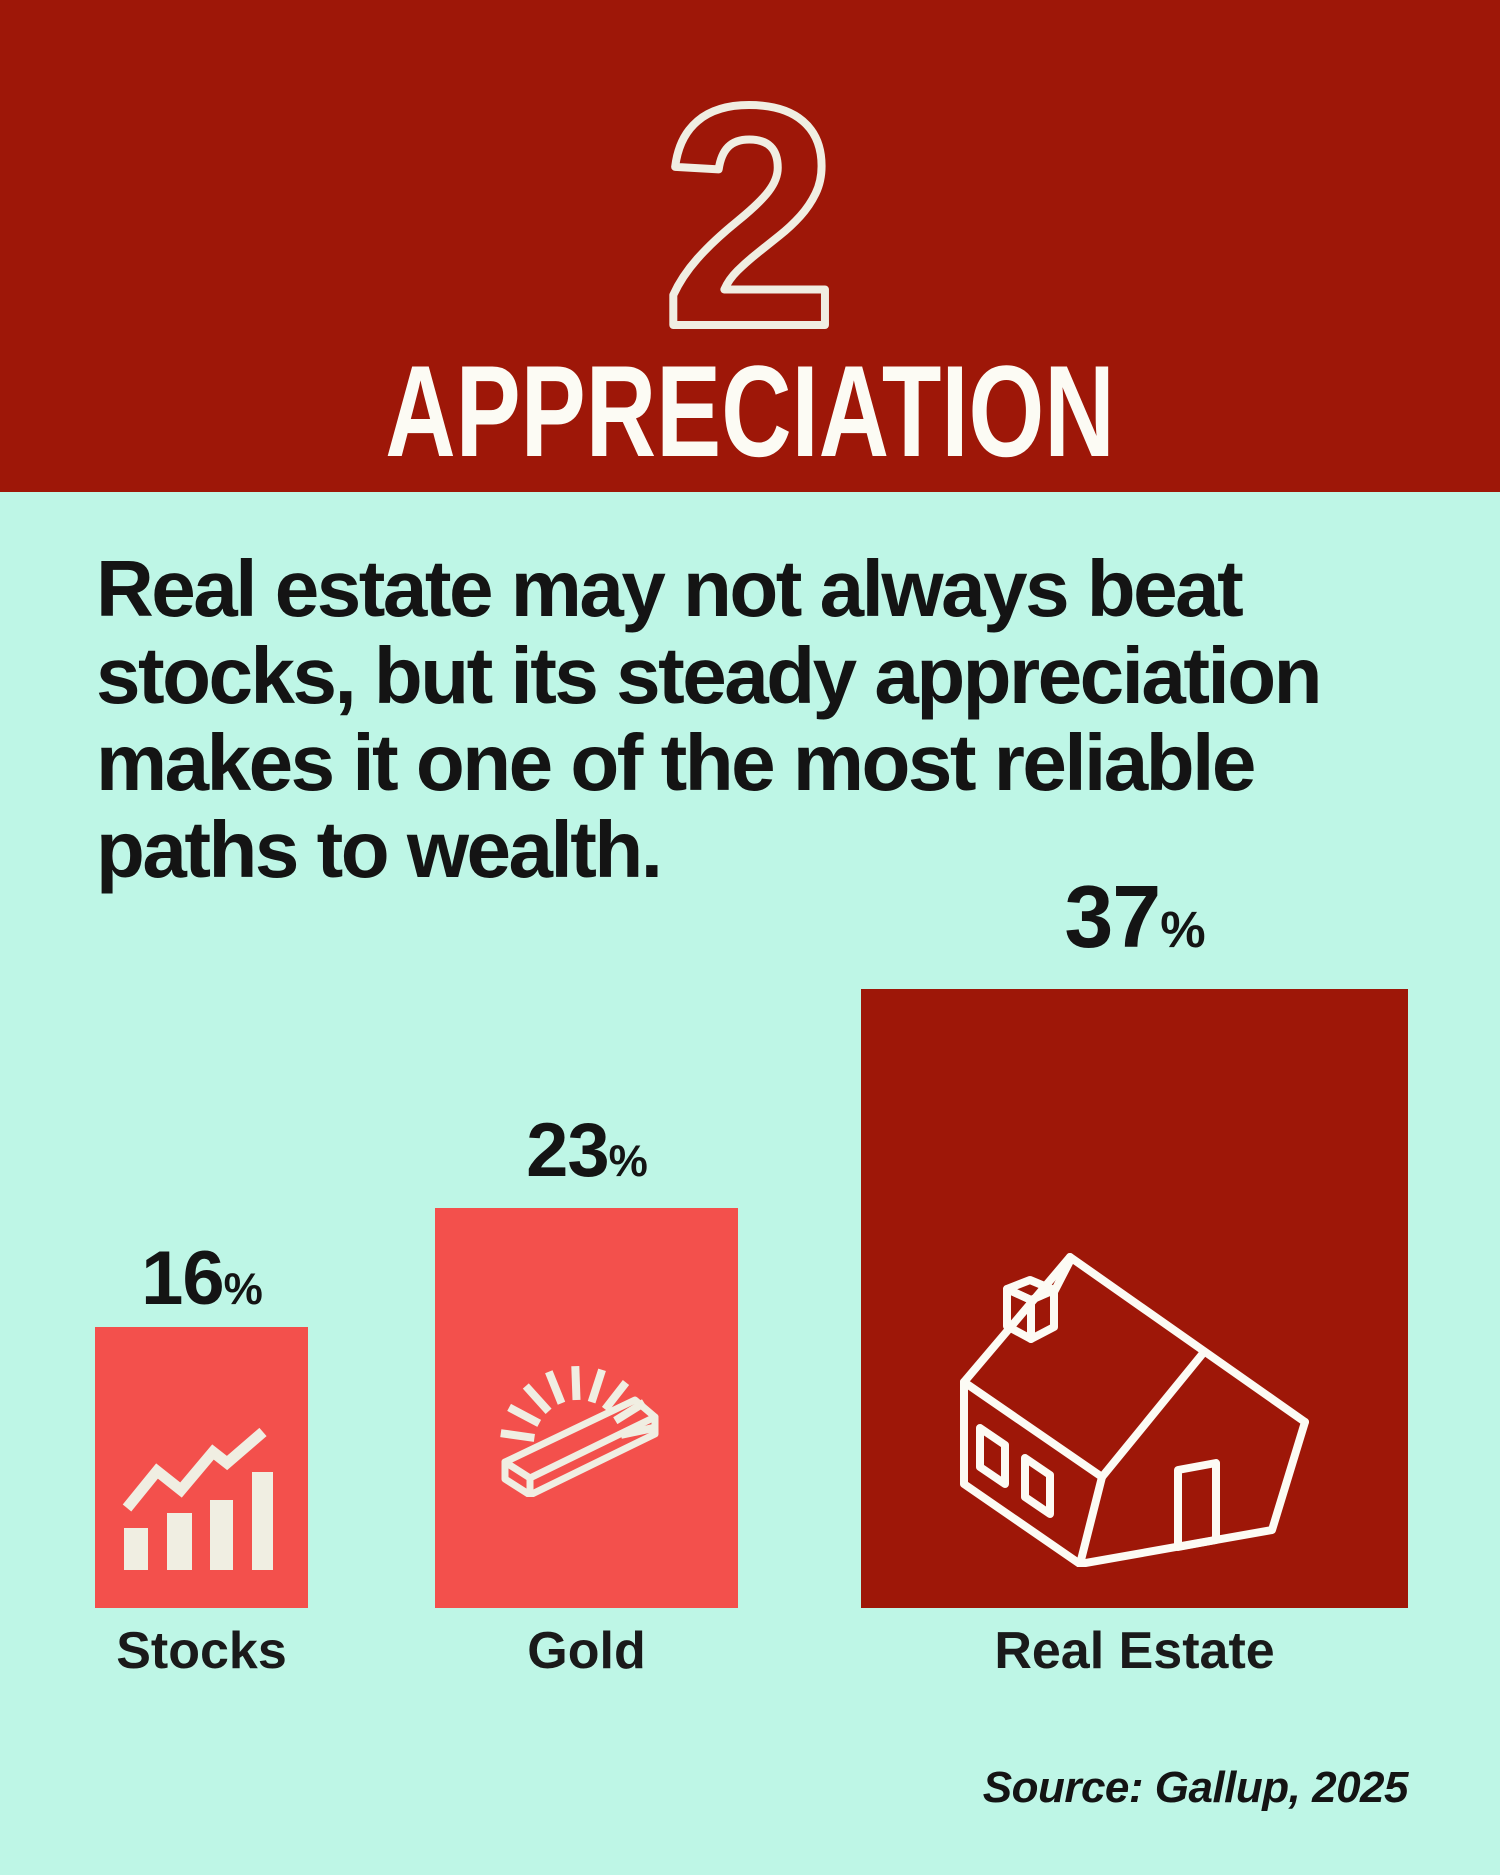  I want to click on big-number-outline: 2, so click(749, 216).